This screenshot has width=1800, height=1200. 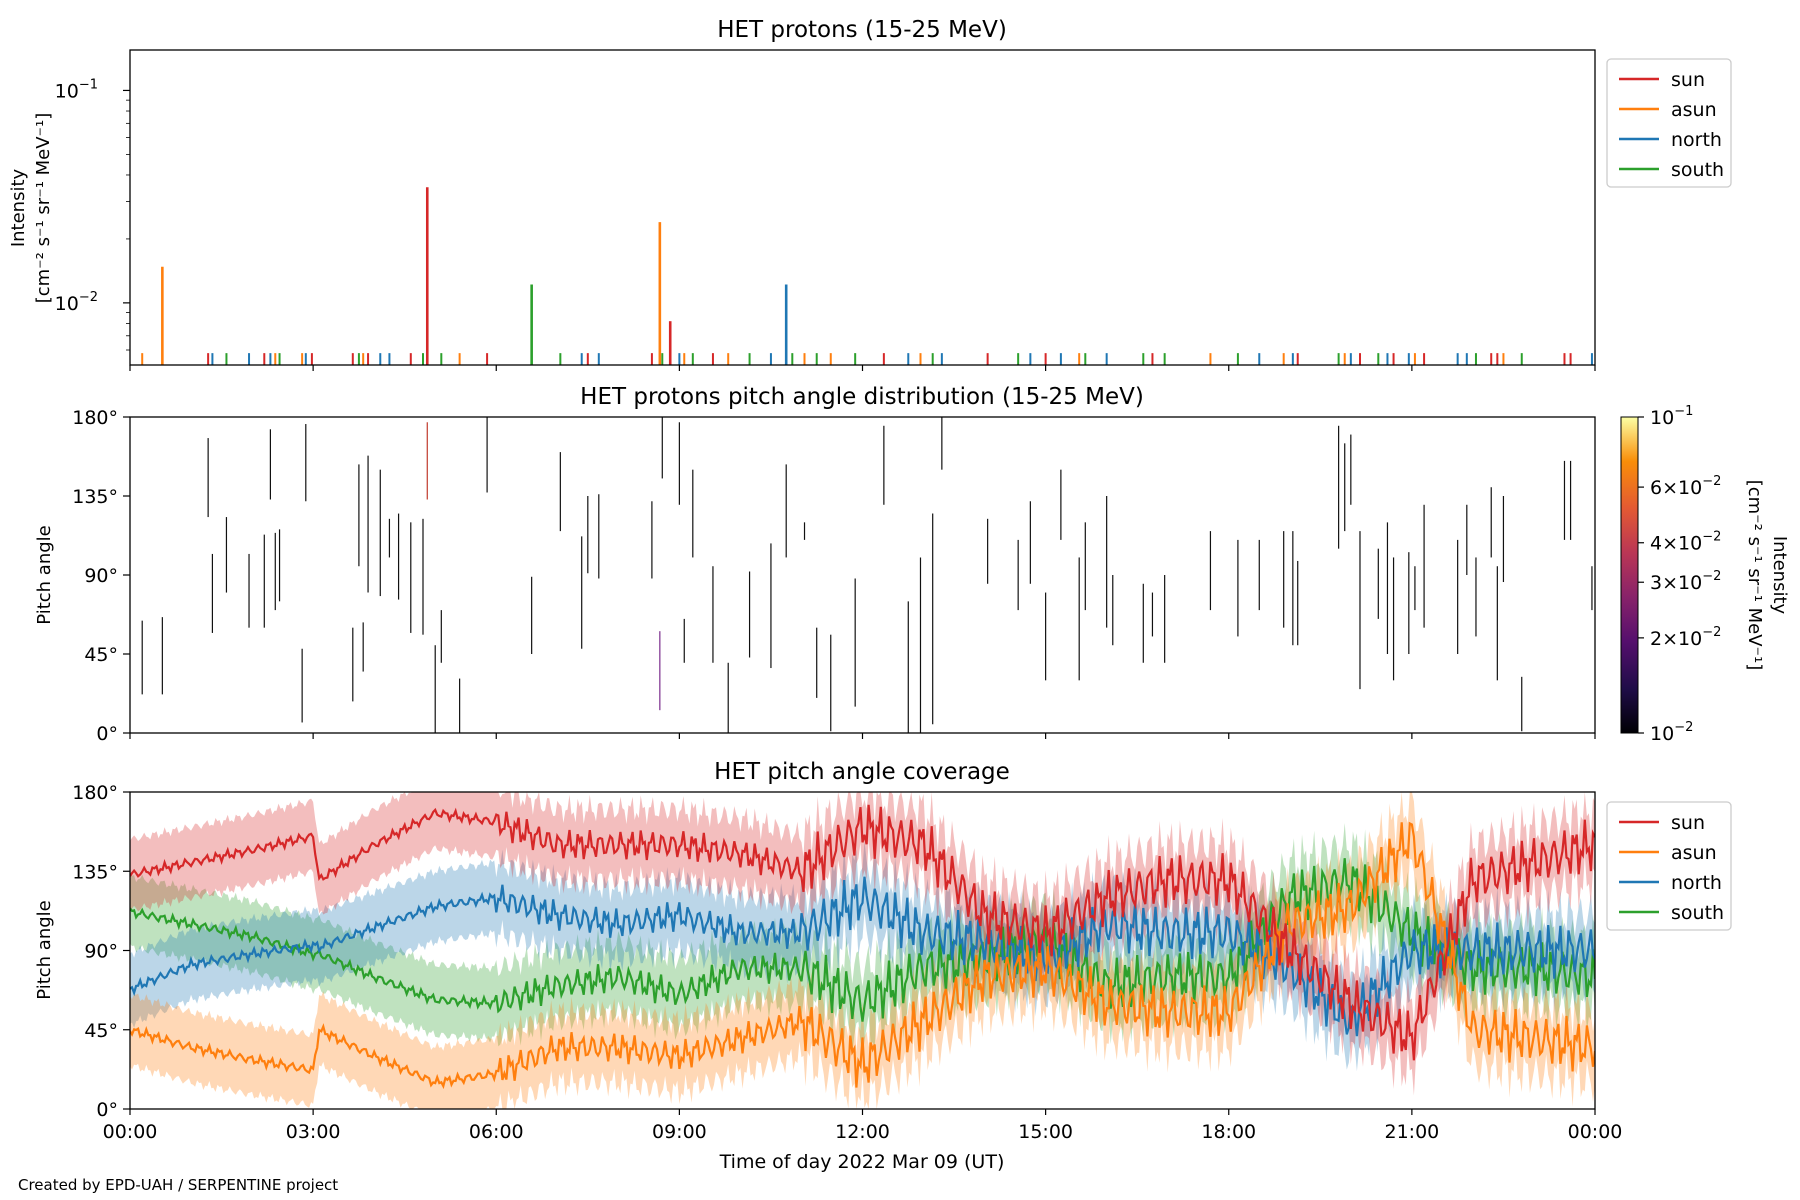 What do you see at coordinates (679, 1132) in the screenshot?
I see `x-tick-label: 09:00` at bounding box center [679, 1132].